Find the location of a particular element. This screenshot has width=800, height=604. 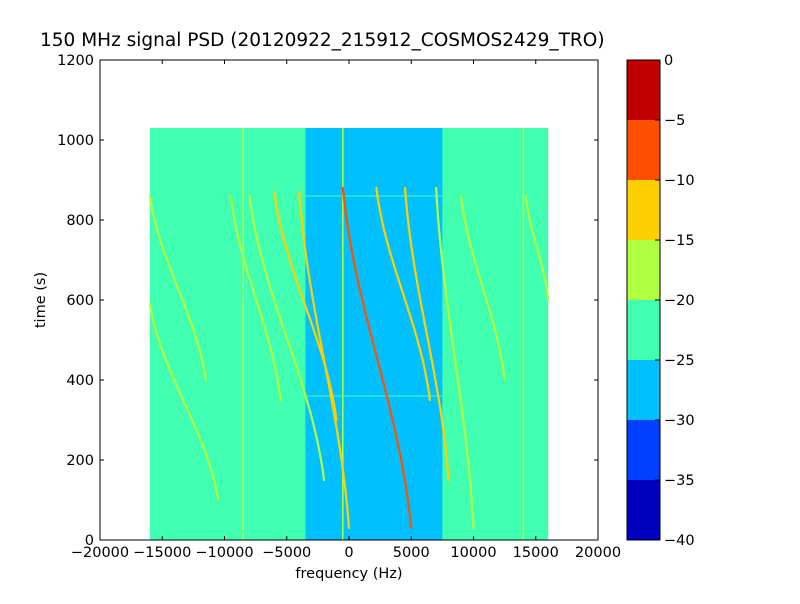

x-tick-label-7: 15000 is located at coordinates (536, 553).